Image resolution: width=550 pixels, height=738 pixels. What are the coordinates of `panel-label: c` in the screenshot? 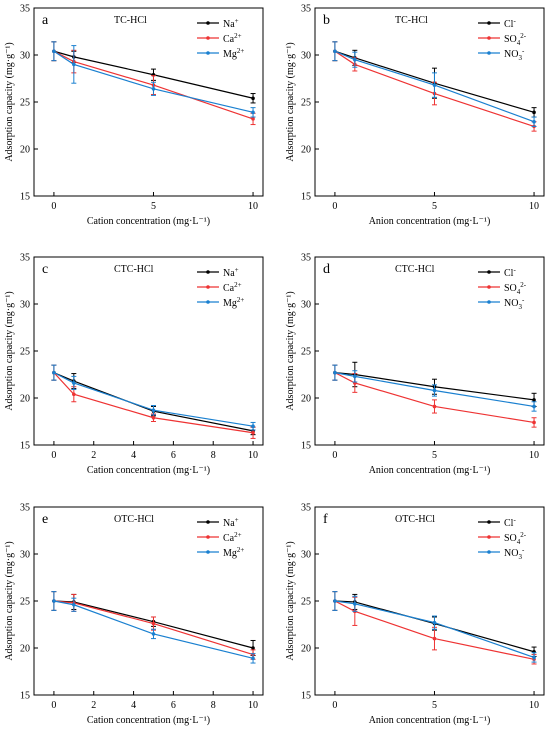 It's located at (45, 269).